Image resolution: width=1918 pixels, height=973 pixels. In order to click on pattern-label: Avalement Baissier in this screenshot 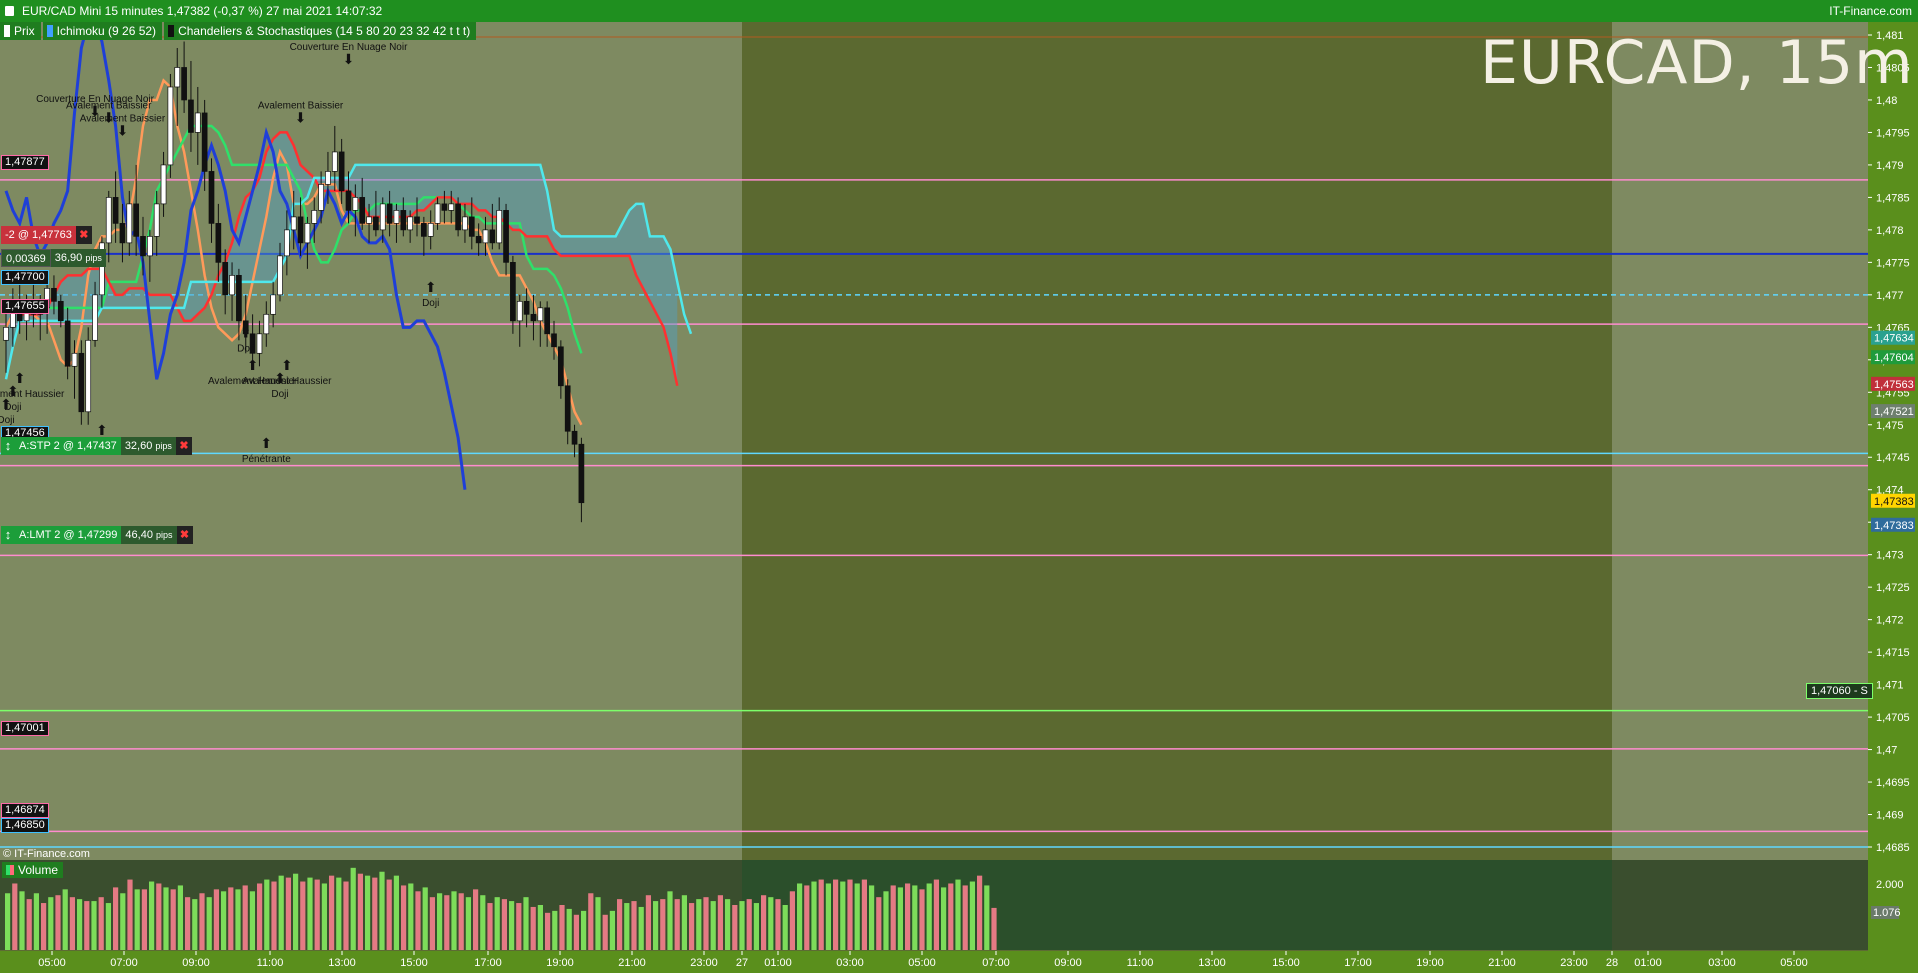, I will do `click(301, 105)`.